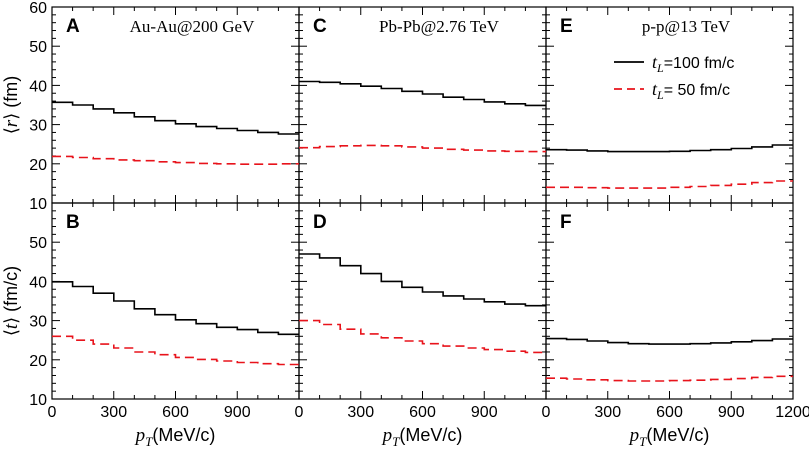 The width and height of the screenshot is (809, 449). I want to click on series-line-D-tL100, so click(422, 280).